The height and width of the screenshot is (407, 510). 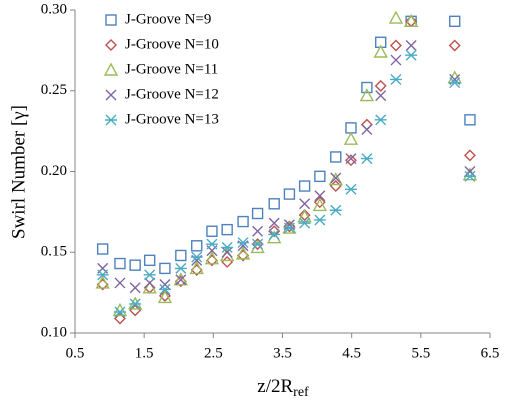 What do you see at coordinates (301, 392) in the screenshot?
I see `x-axis-title-sub: ref` at bounding box center [301, 392].